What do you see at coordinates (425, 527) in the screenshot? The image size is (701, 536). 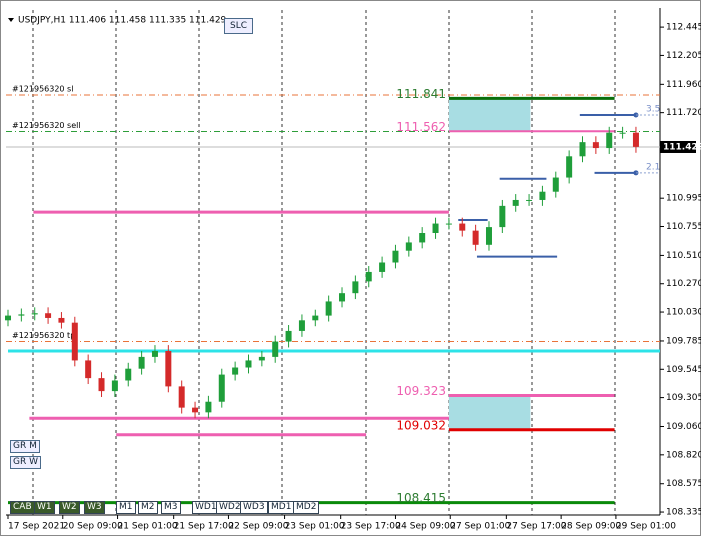 I see `x-tick-label: 24 Sep 09:00` at bounding box center [425, 527].